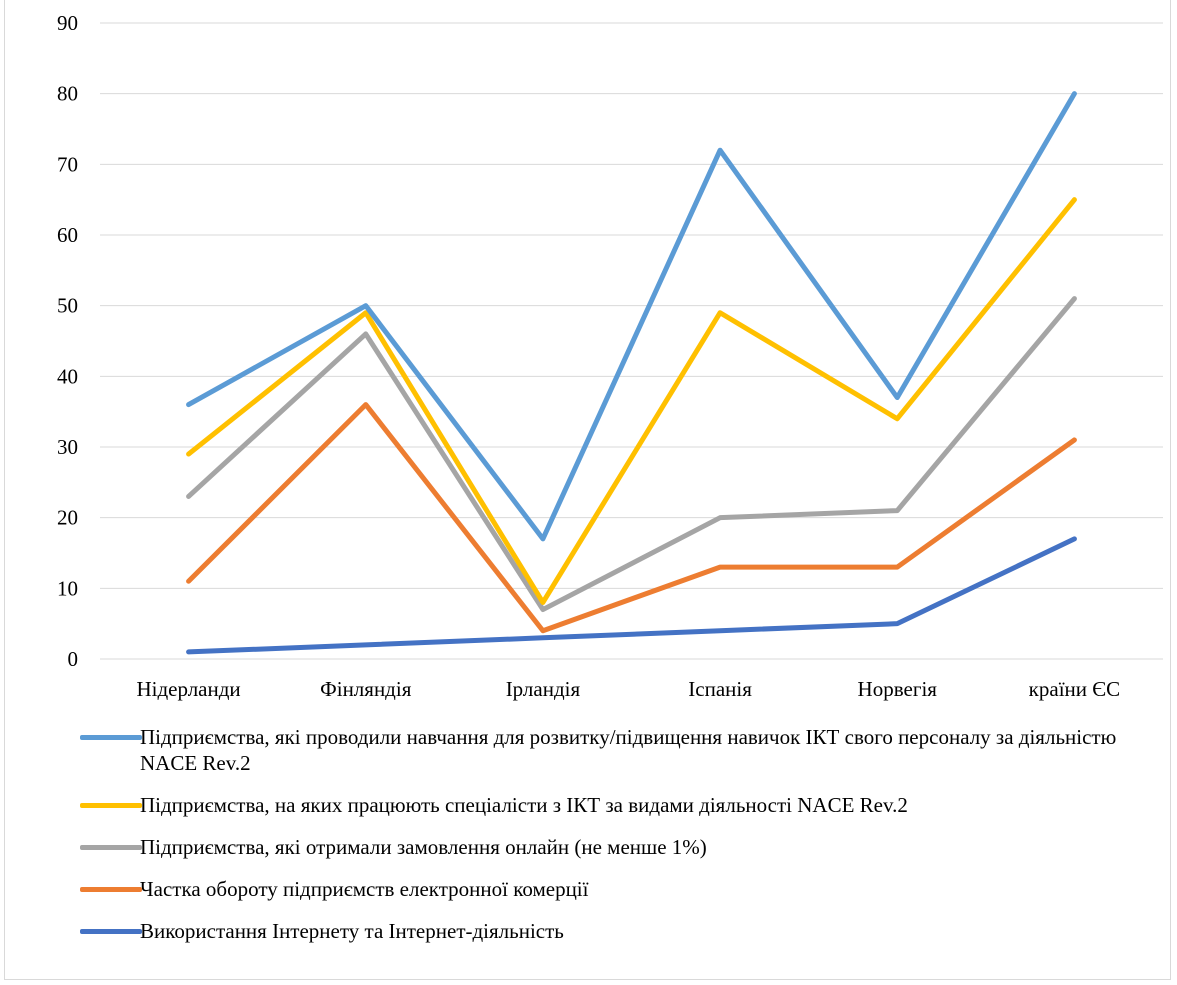 Image resolution: width=1177 pixels, height=985 pixels. Describe the element at coordinates (67, 588) in the screenshot. I see `y-tick-label: 10` at that location.